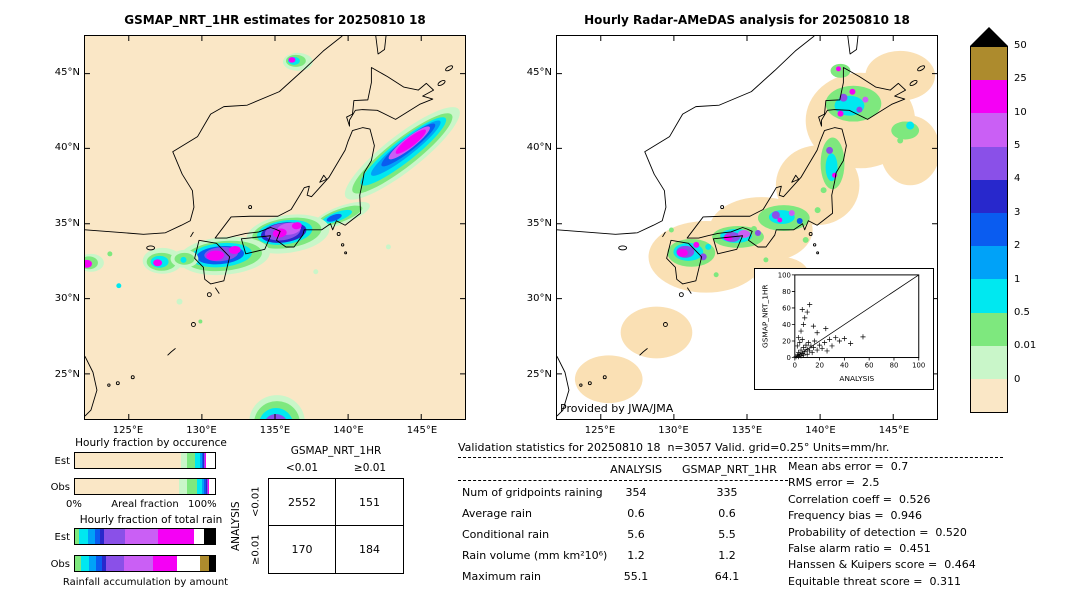 This screenshot has height=612, width=1080. Describe the element at coordinates (636, 555) in the screenshot. I see `stats-value-analysis: 1.2` at that location.